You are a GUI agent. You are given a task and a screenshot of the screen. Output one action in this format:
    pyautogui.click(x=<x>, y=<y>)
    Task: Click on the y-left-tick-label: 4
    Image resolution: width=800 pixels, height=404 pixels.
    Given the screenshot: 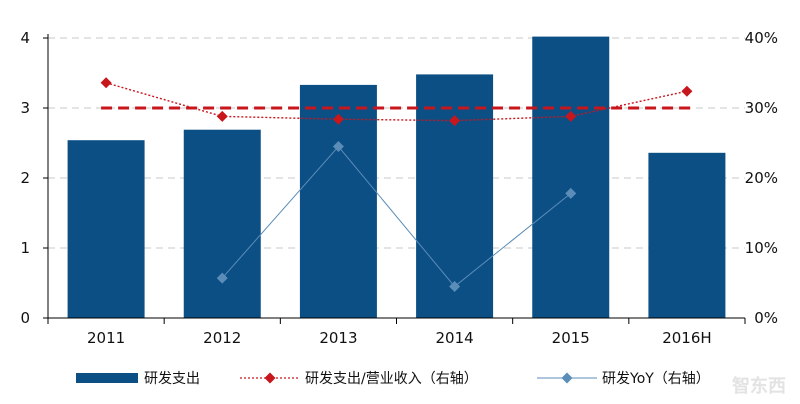 What is the action you would take?
    pyautogui.click(x=25, y=38)
    